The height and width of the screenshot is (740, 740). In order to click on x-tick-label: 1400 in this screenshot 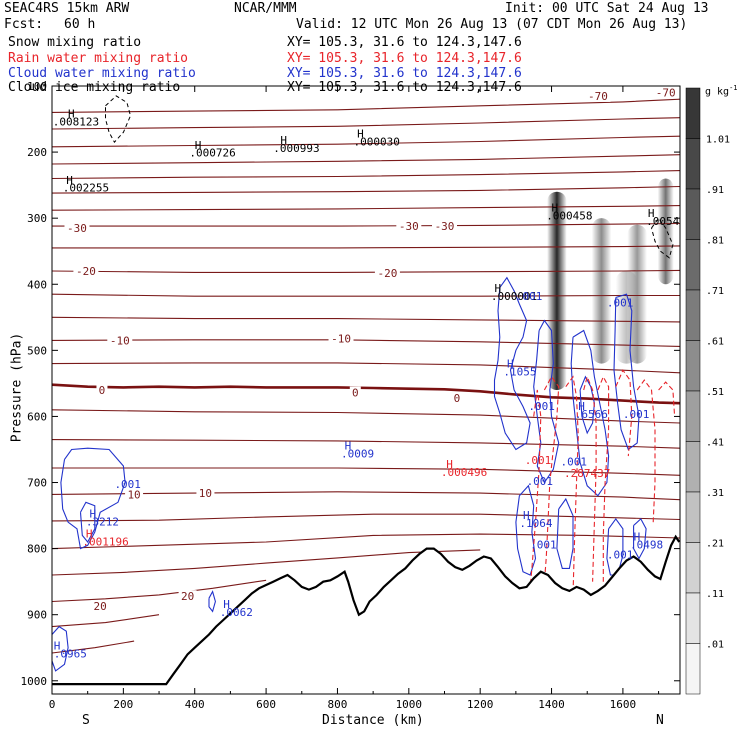, I will do `click(551, 704)`.